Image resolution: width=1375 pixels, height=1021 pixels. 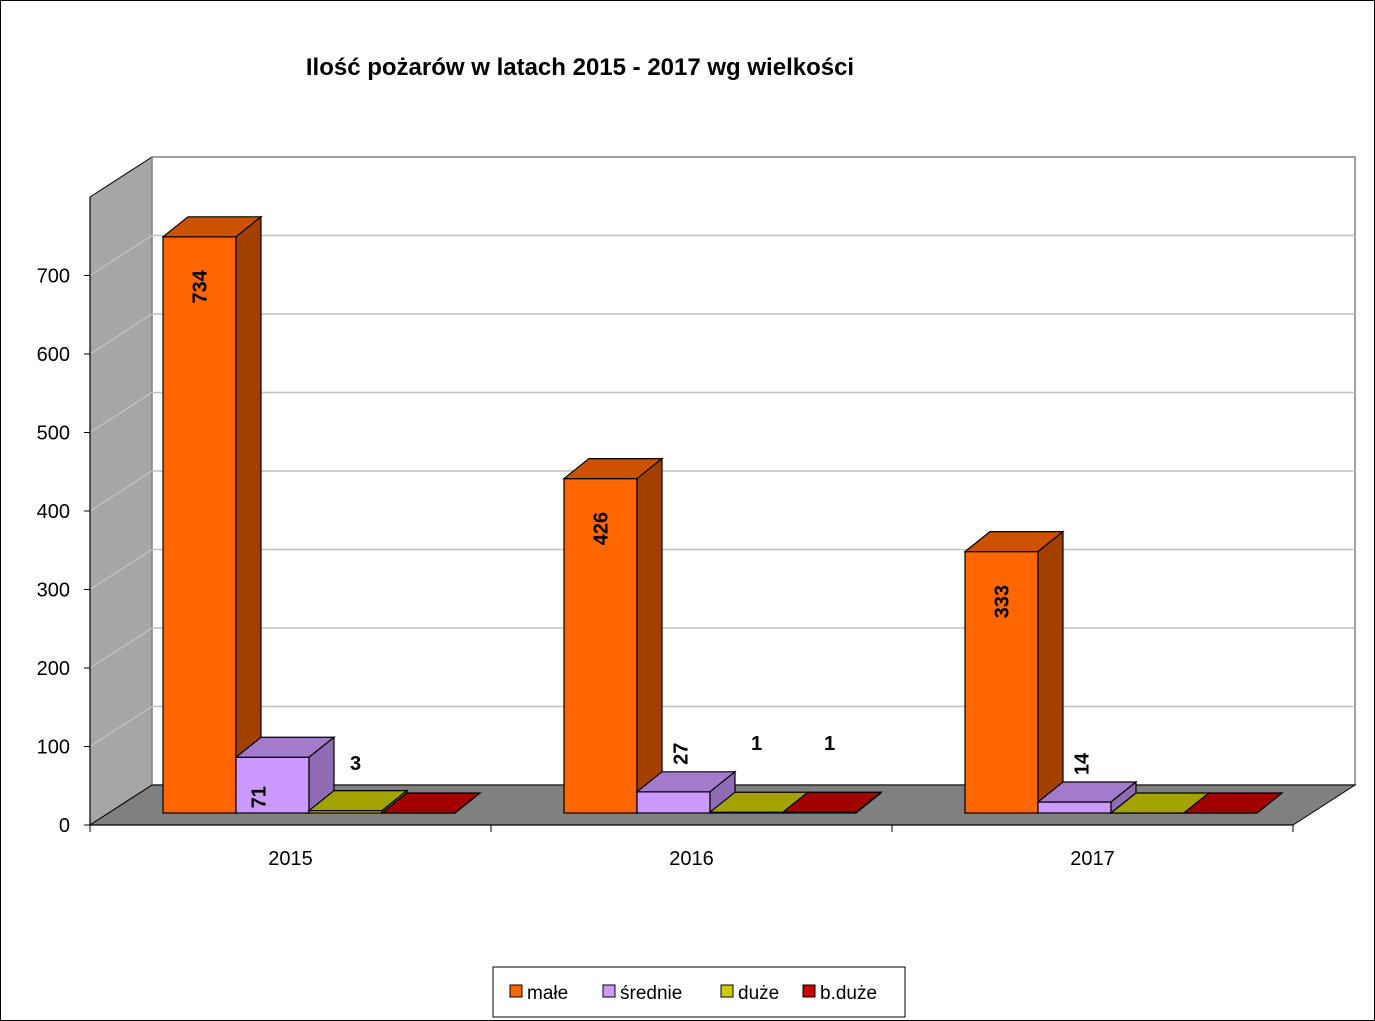 What do you see at coordinates (201, 286) in the screenshot?
I see `data-label: 734` at bounding box center [201, 286].